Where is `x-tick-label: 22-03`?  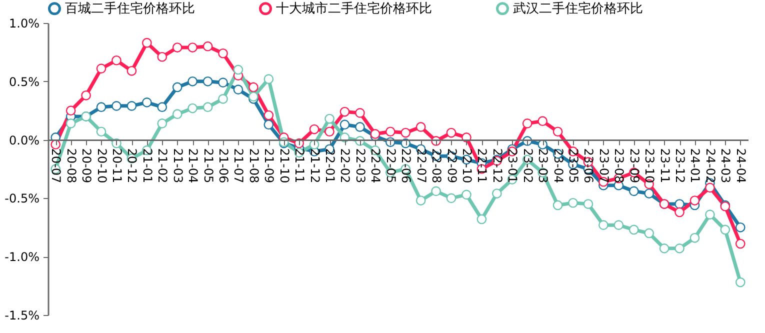 x-tick-label: 22-03 is located at coordinates (360, 166).